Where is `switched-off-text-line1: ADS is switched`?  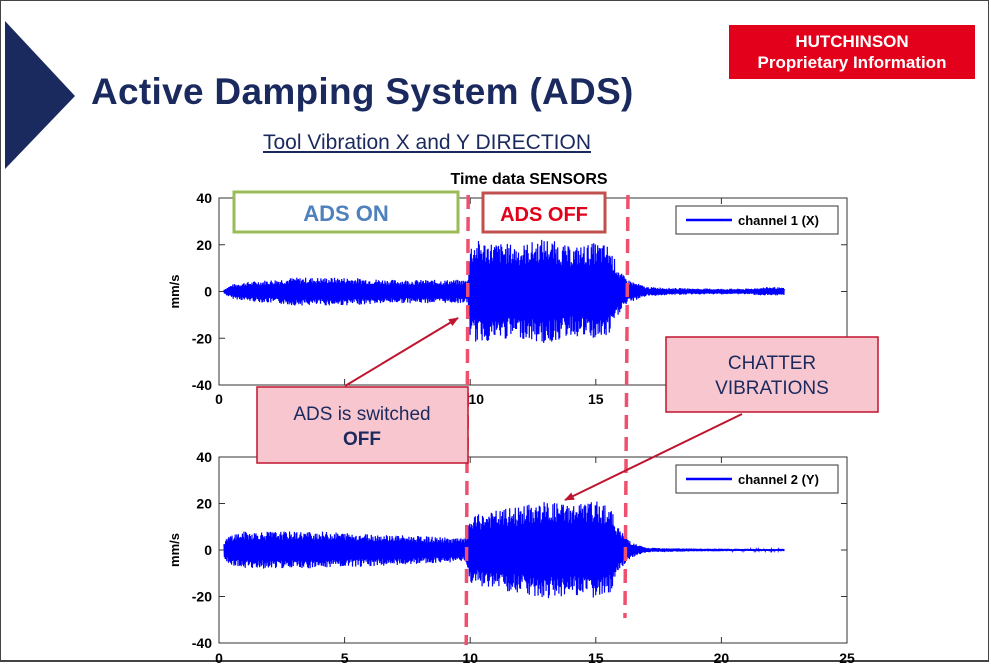
switched-off-text-line1: ADS is switched is located at coordinates (361, 414).